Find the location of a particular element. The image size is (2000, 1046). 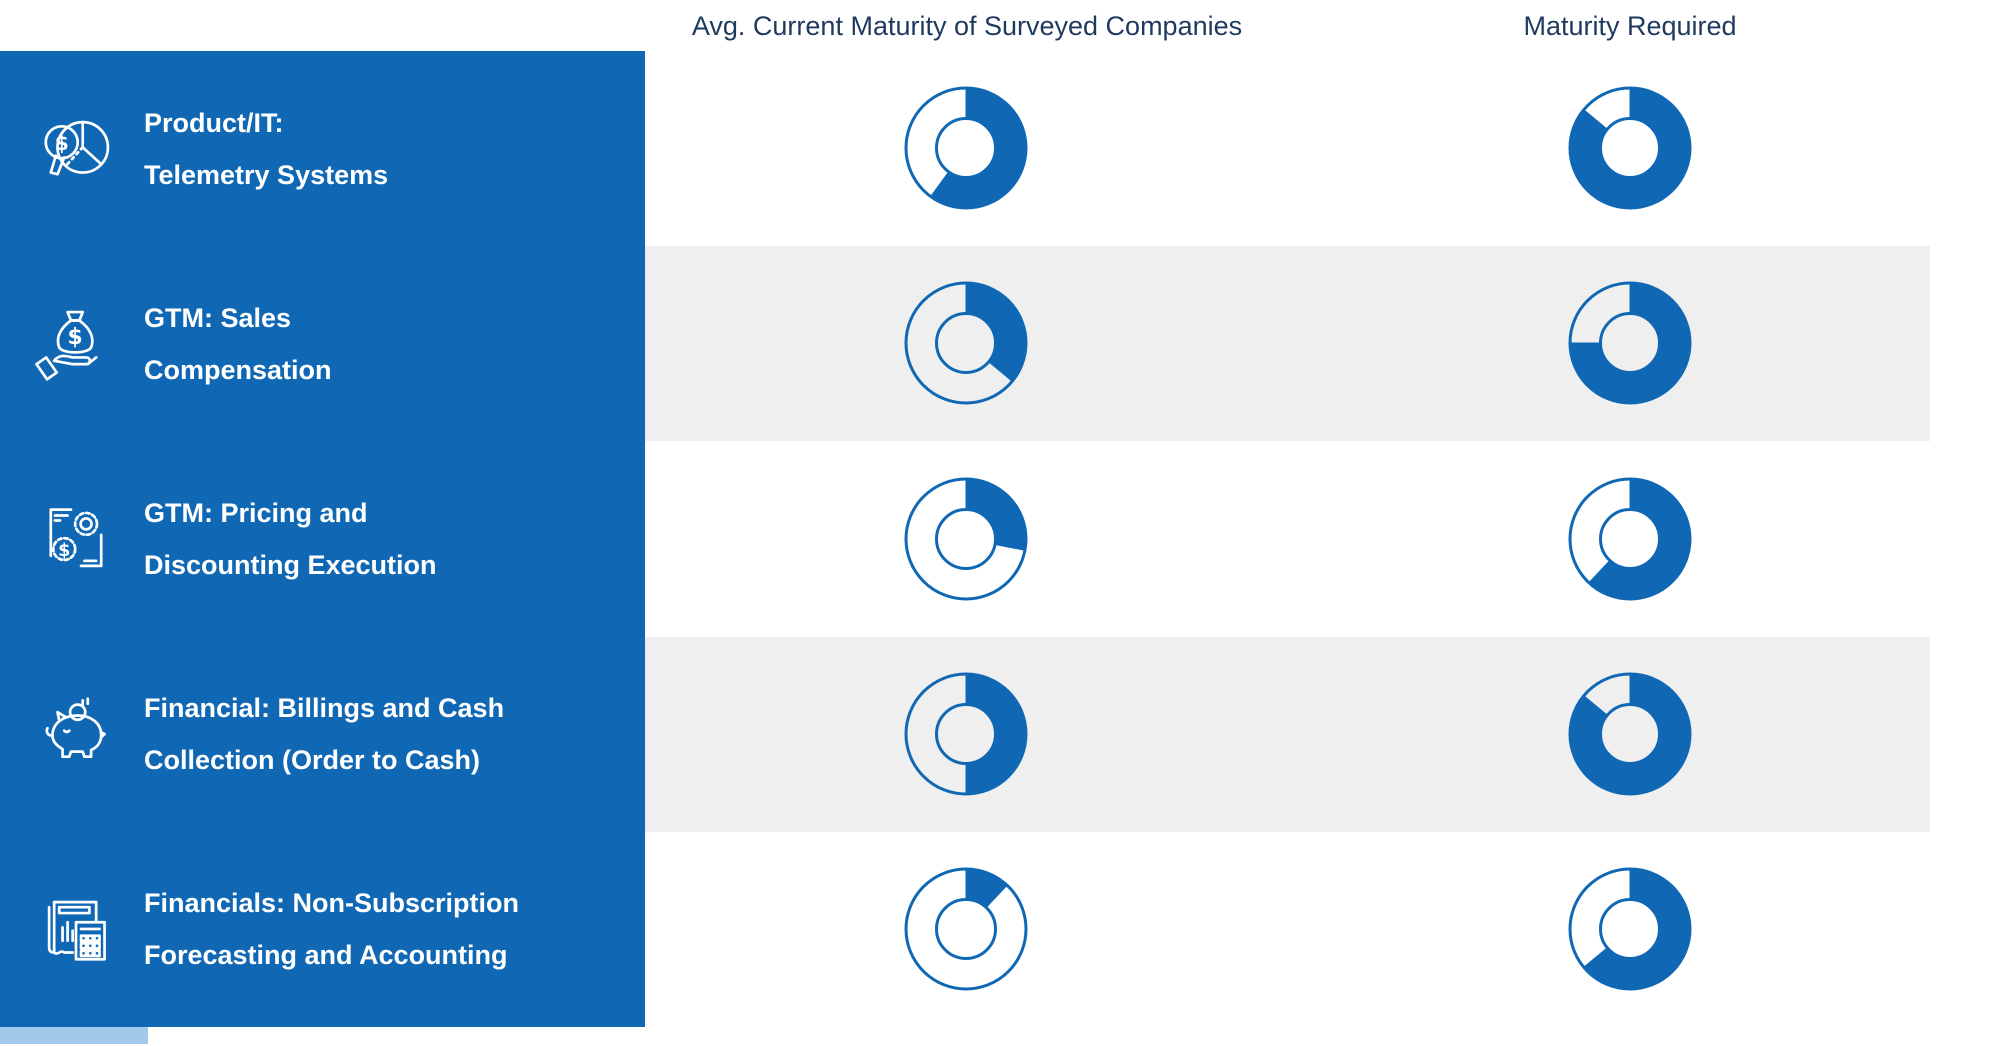

row-label-line2: Compensation is located at coordinates (238, 369).